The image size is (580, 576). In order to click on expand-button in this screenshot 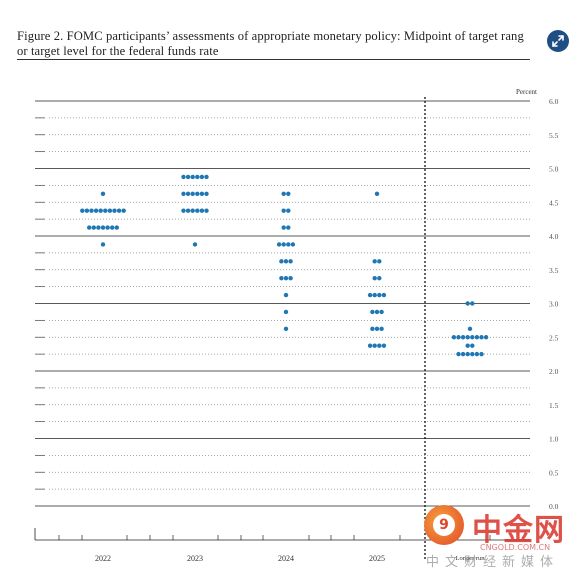, I will do `click(558, 41)`.